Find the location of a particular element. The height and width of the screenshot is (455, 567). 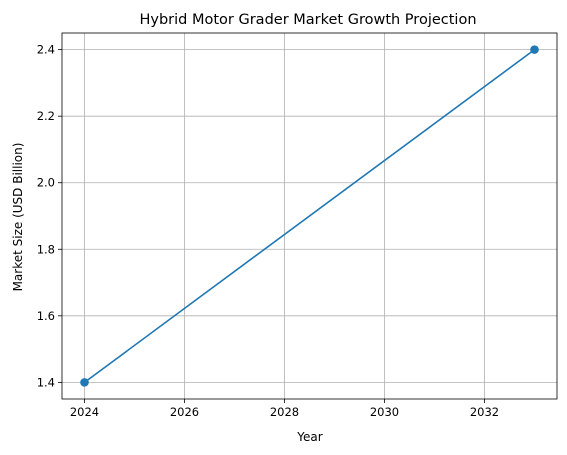

y-tick-label: 1.8 is located at coordinates (46, 249).